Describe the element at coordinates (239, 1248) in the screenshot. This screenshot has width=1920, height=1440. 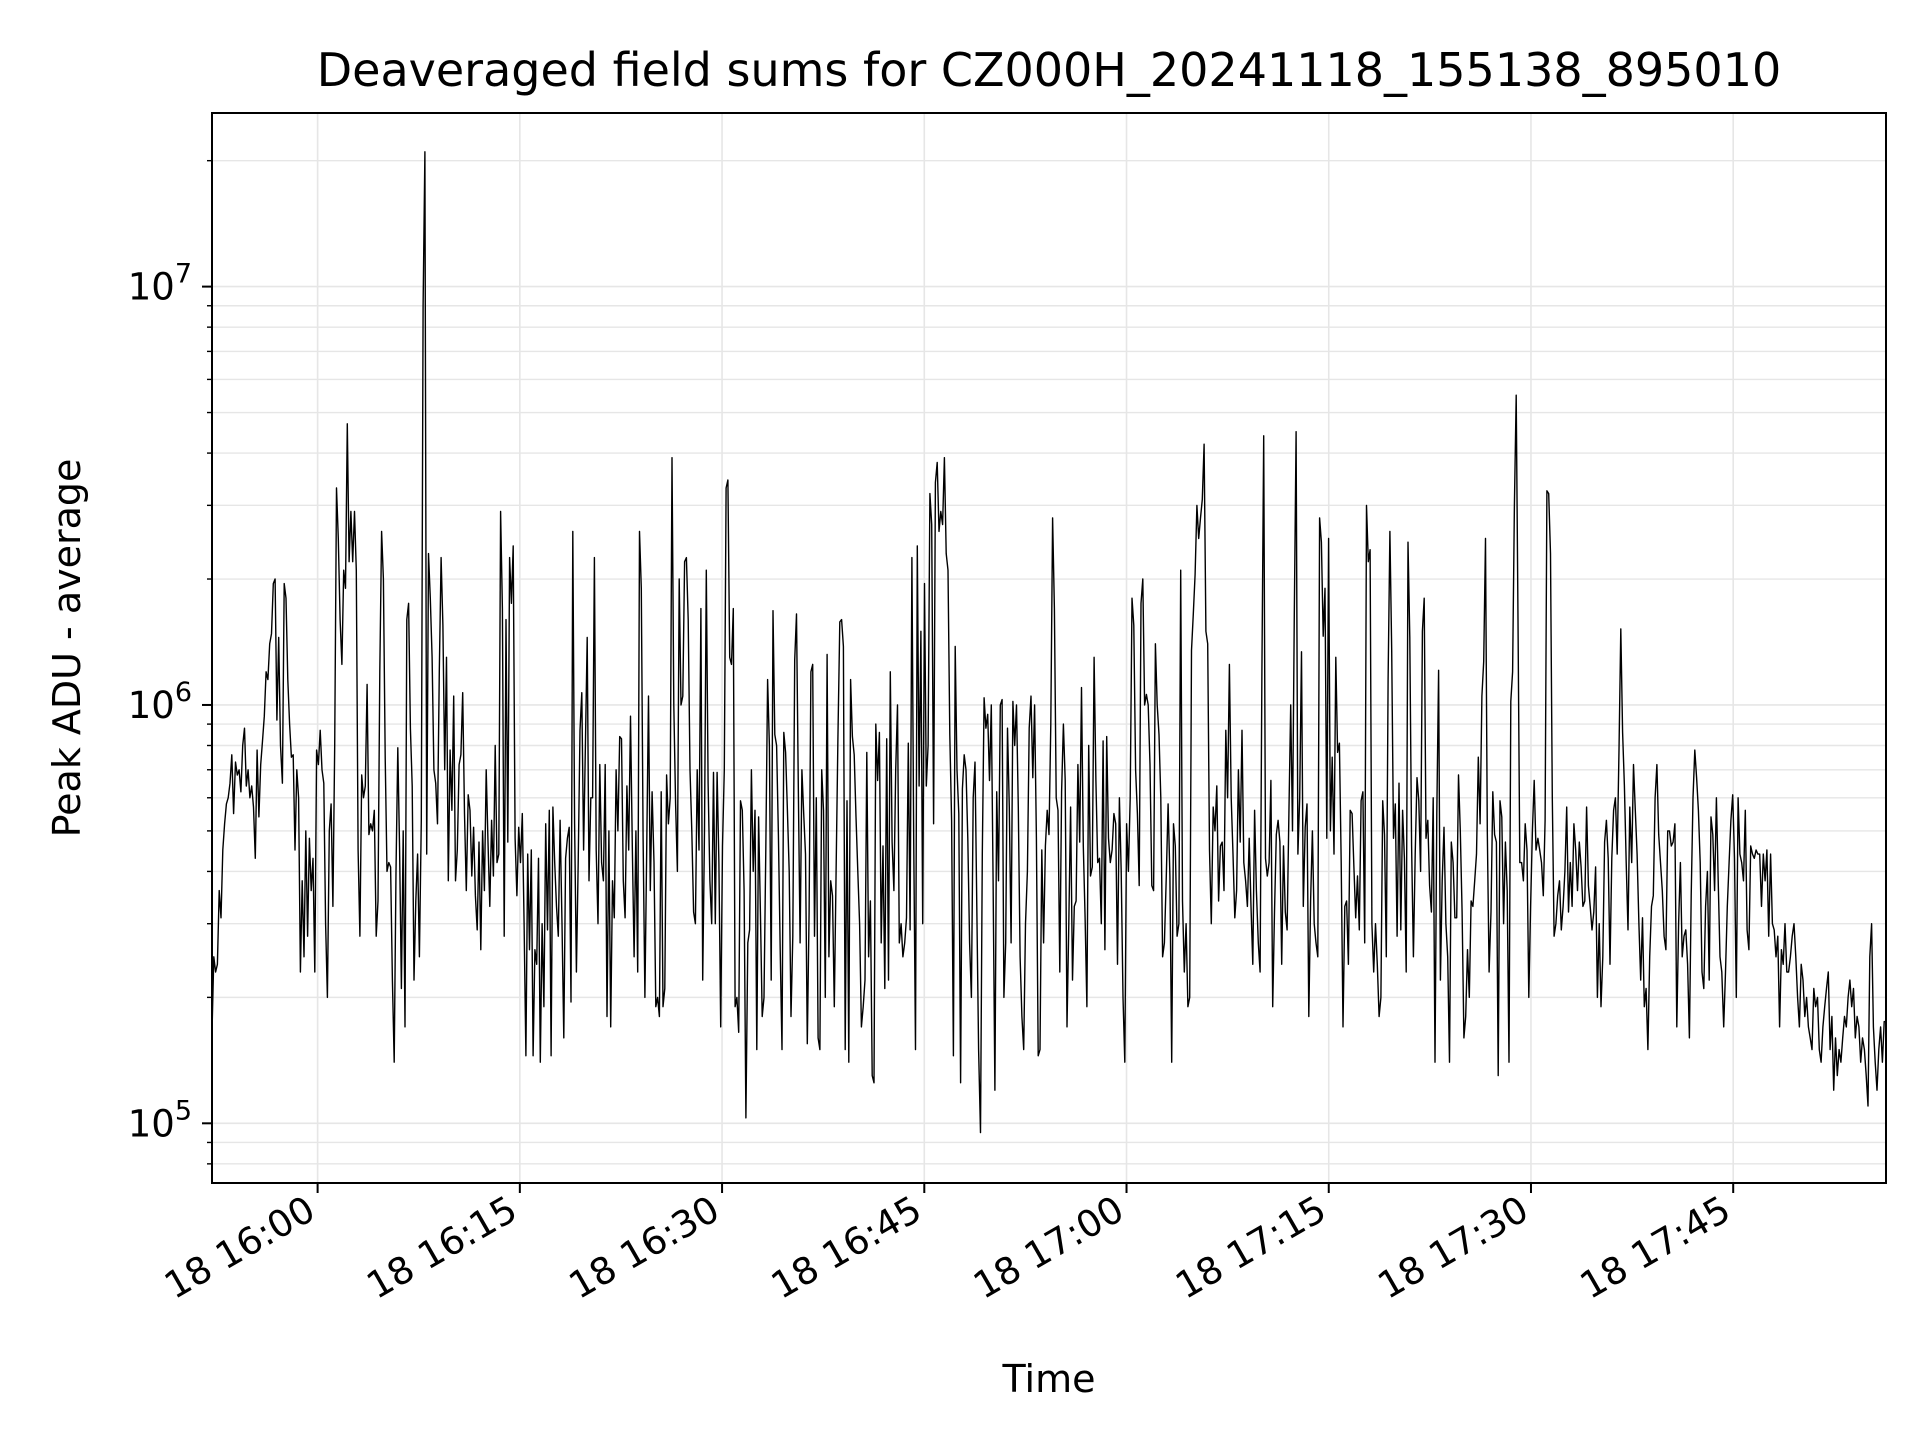
I see `x-tick-label: 18 16:00` at that location.